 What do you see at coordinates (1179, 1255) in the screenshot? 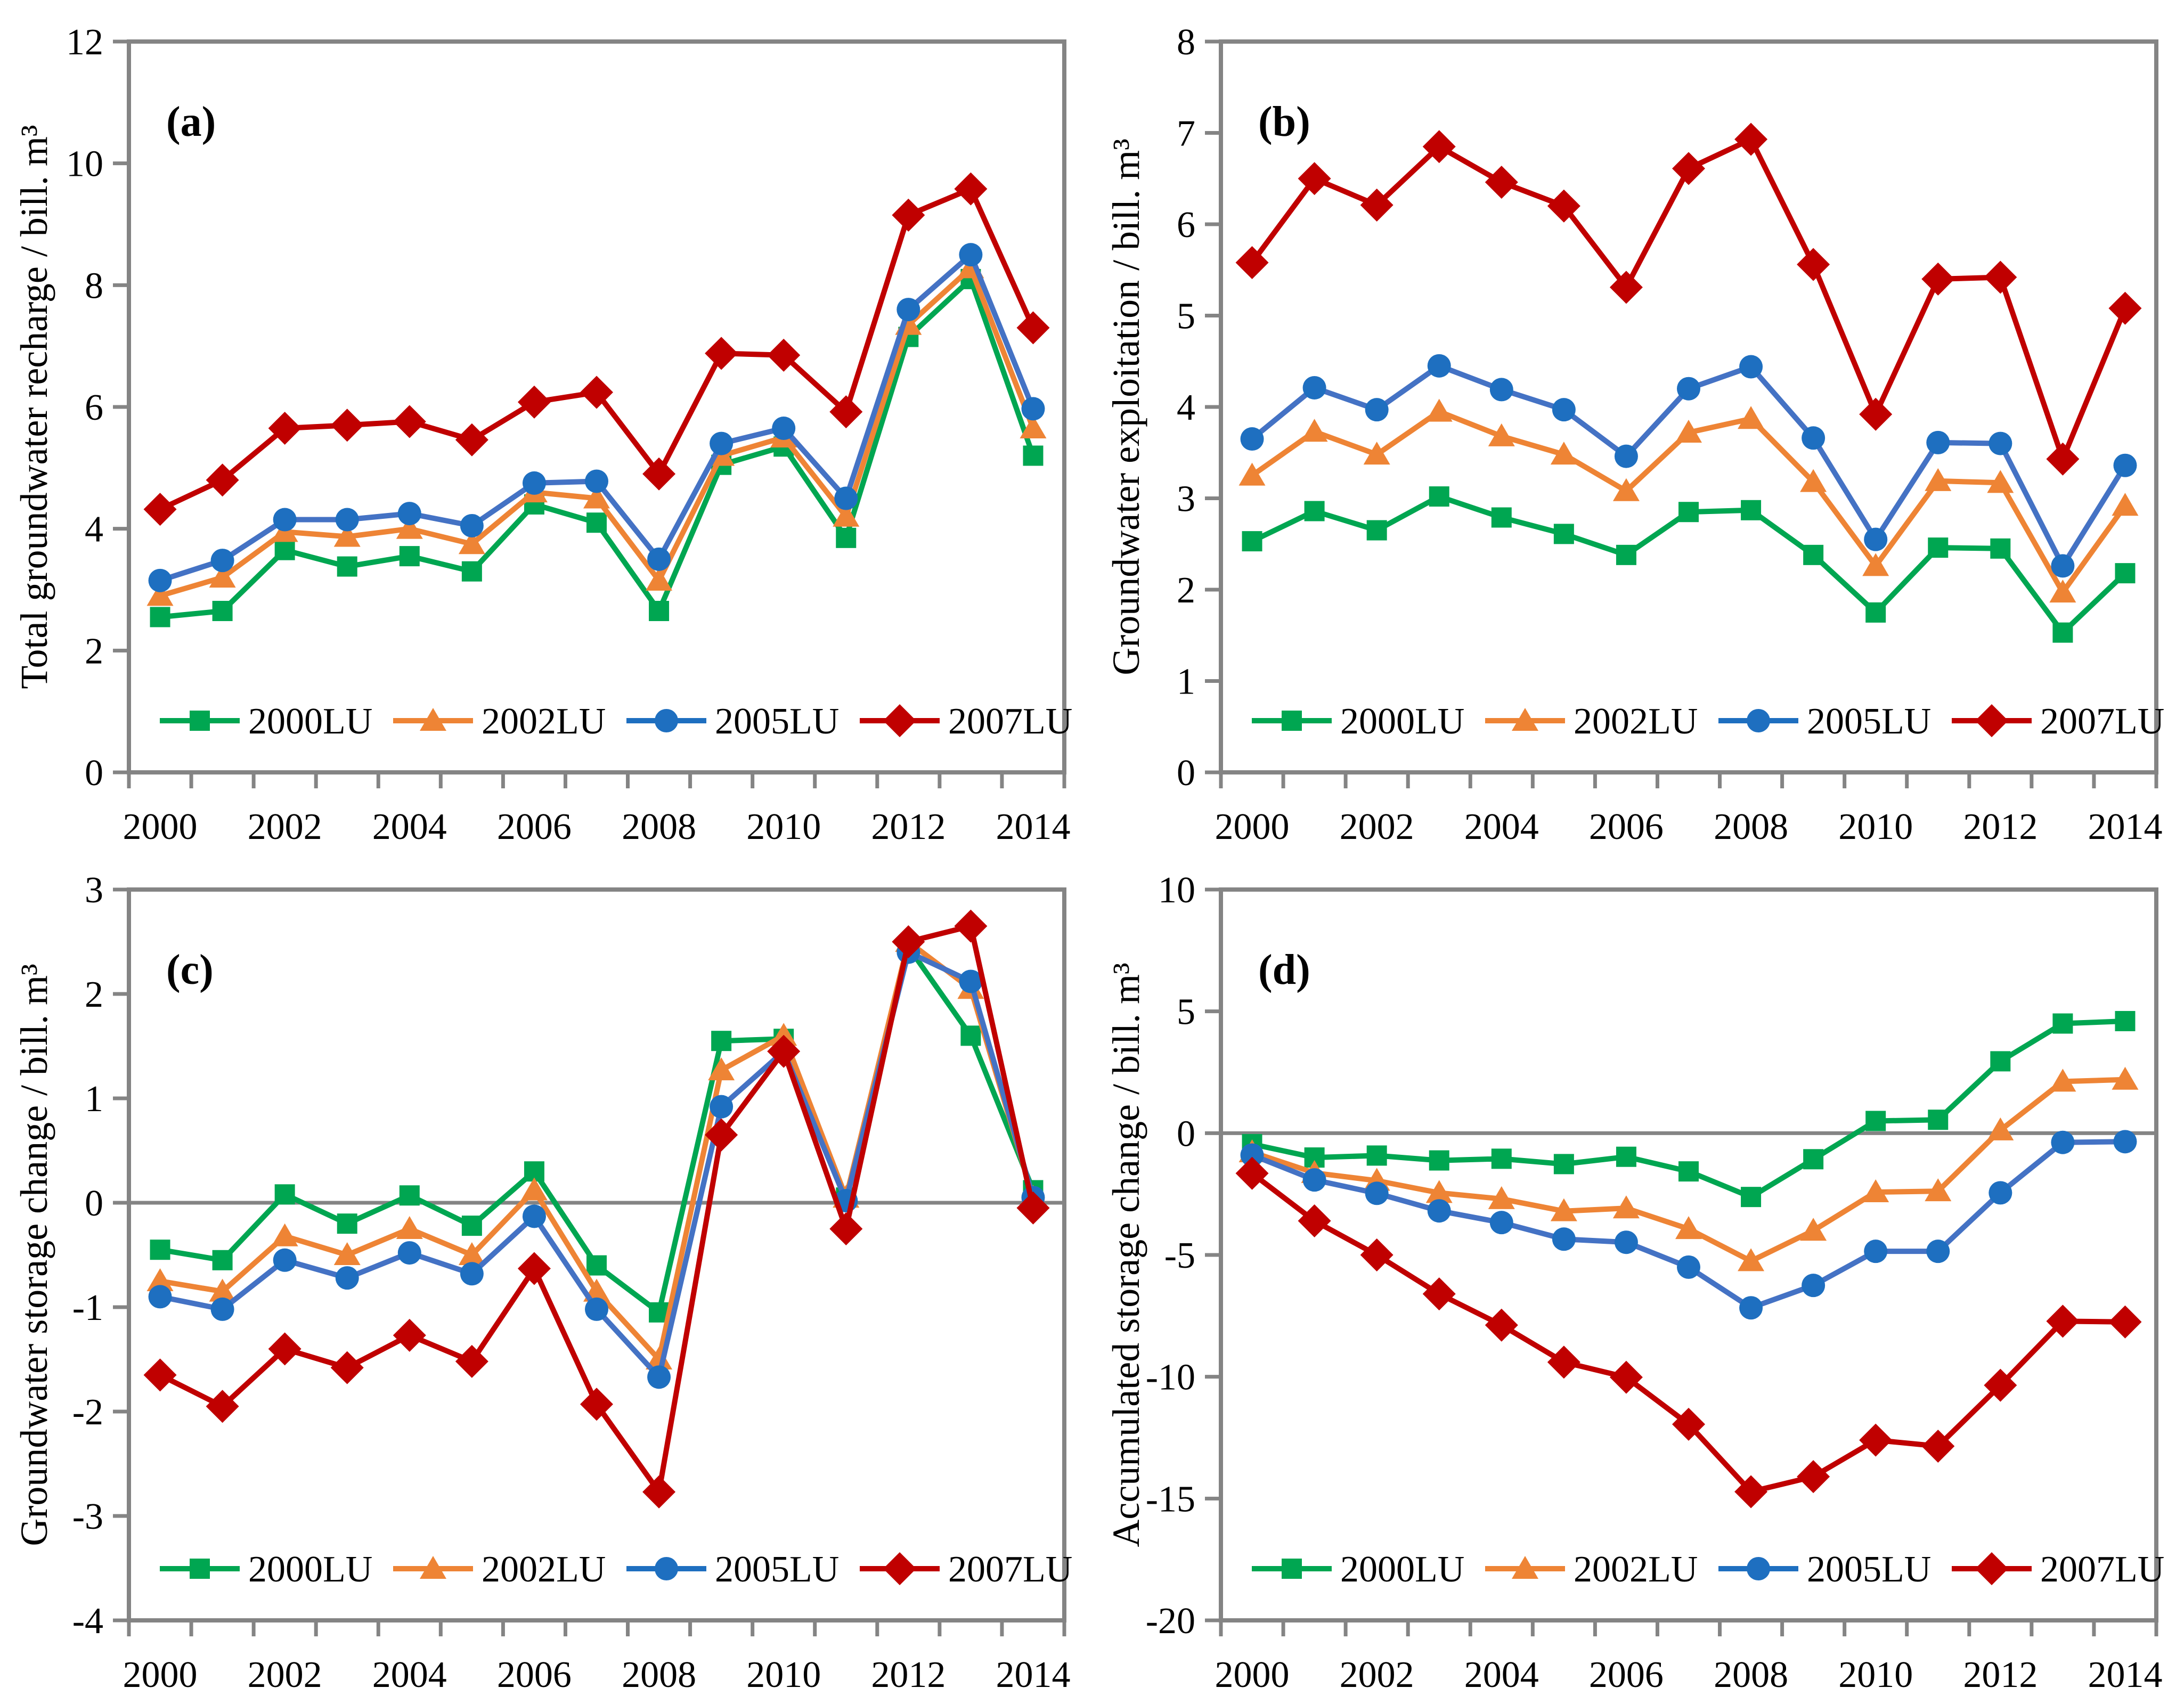
I see `y-tick-label: -5` at bounding box center [1179, 1255].